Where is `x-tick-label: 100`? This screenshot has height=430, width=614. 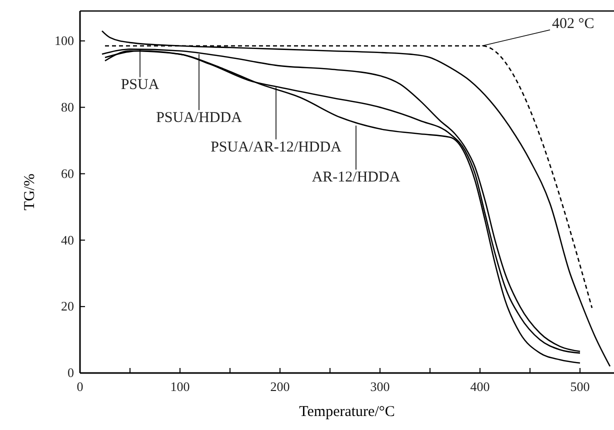
x-tick-label: 100 is located at coordinates (180, 386).